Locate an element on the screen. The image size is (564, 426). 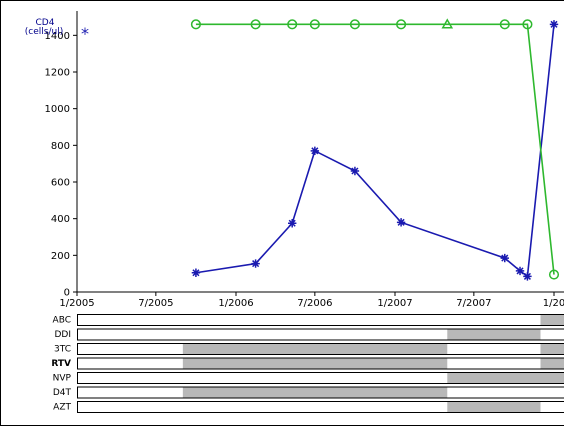
x-tick-label: 7/2005 is located at coordinates (155, 303).